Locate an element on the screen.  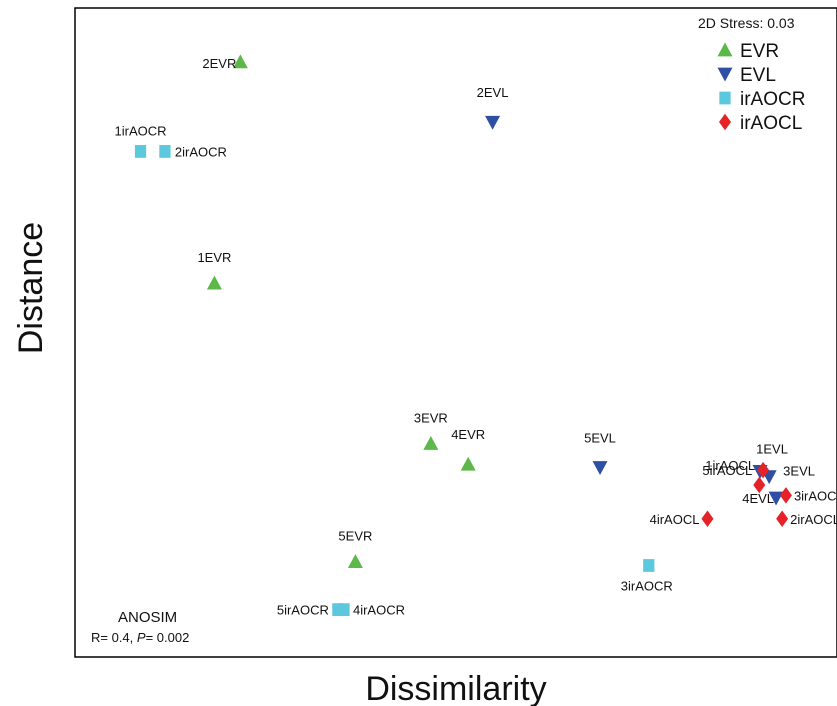
anosim-stat: R= 0.4, P= 0.002 is located at coordinates (140, 637).